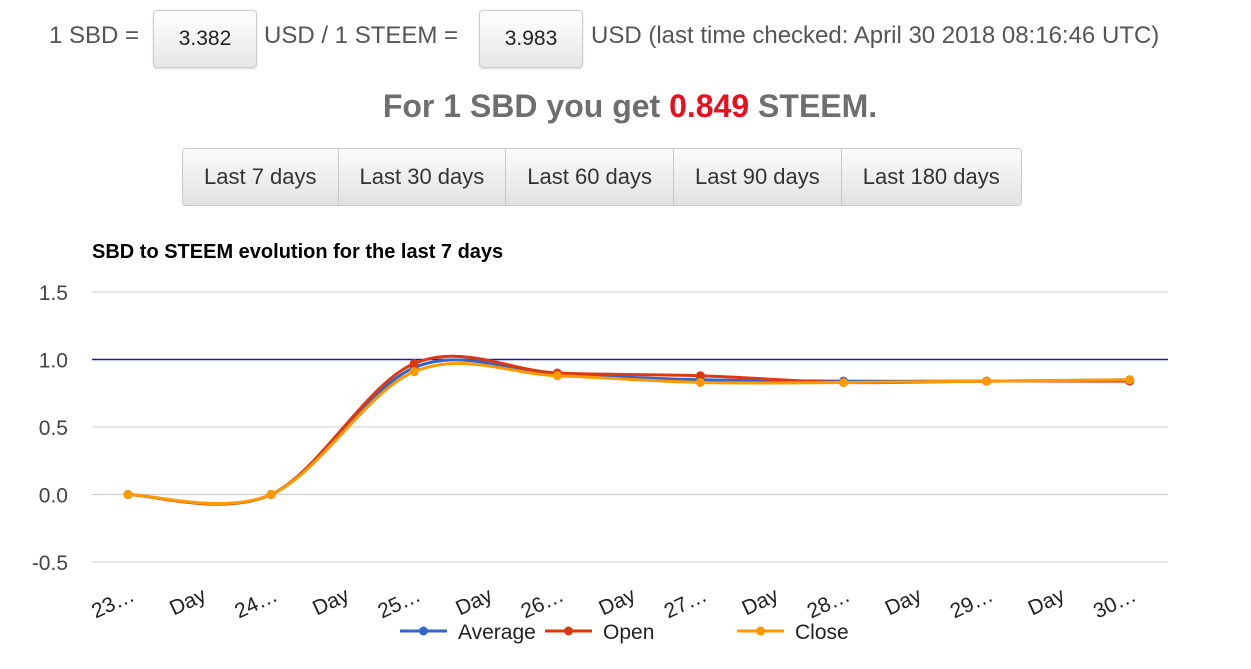 This screenshot has width=1251, height=669. Describe the element at coordinates (261, 177) in the screenshot. I see `range-button: Last 7 days` at that location.